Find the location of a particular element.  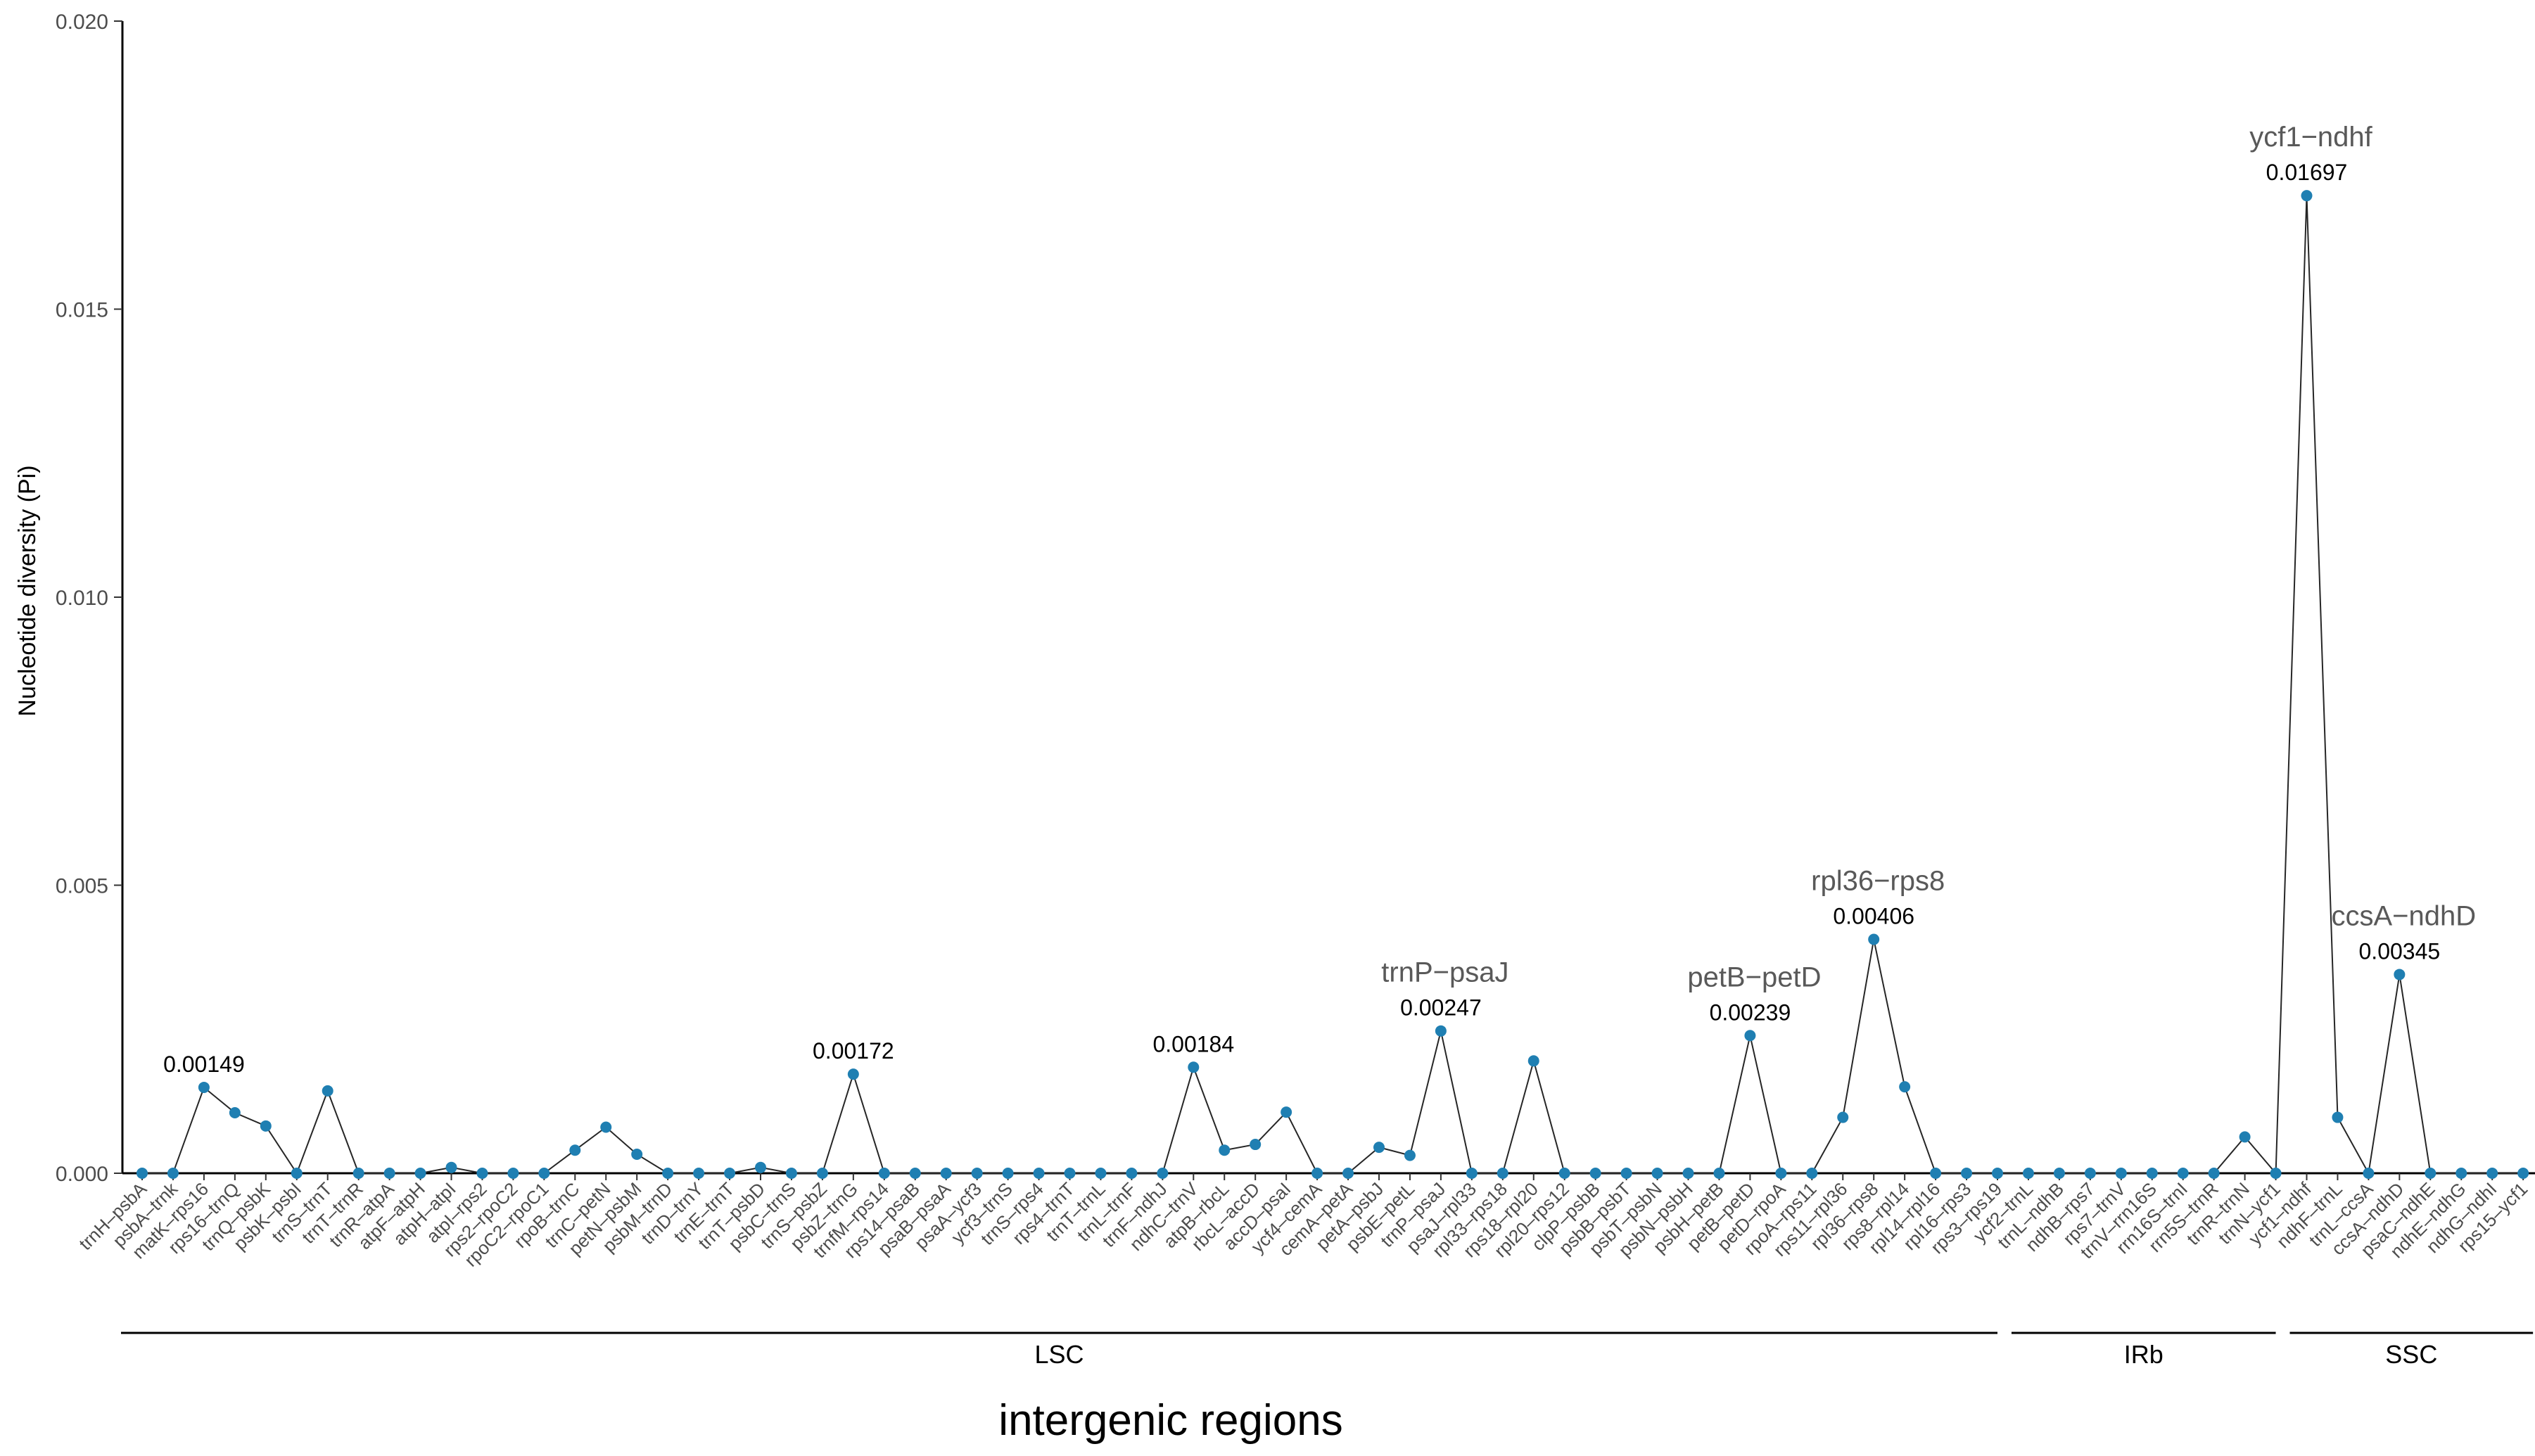

value-label: 0.00247 is located at coordinates (1441, 1008).